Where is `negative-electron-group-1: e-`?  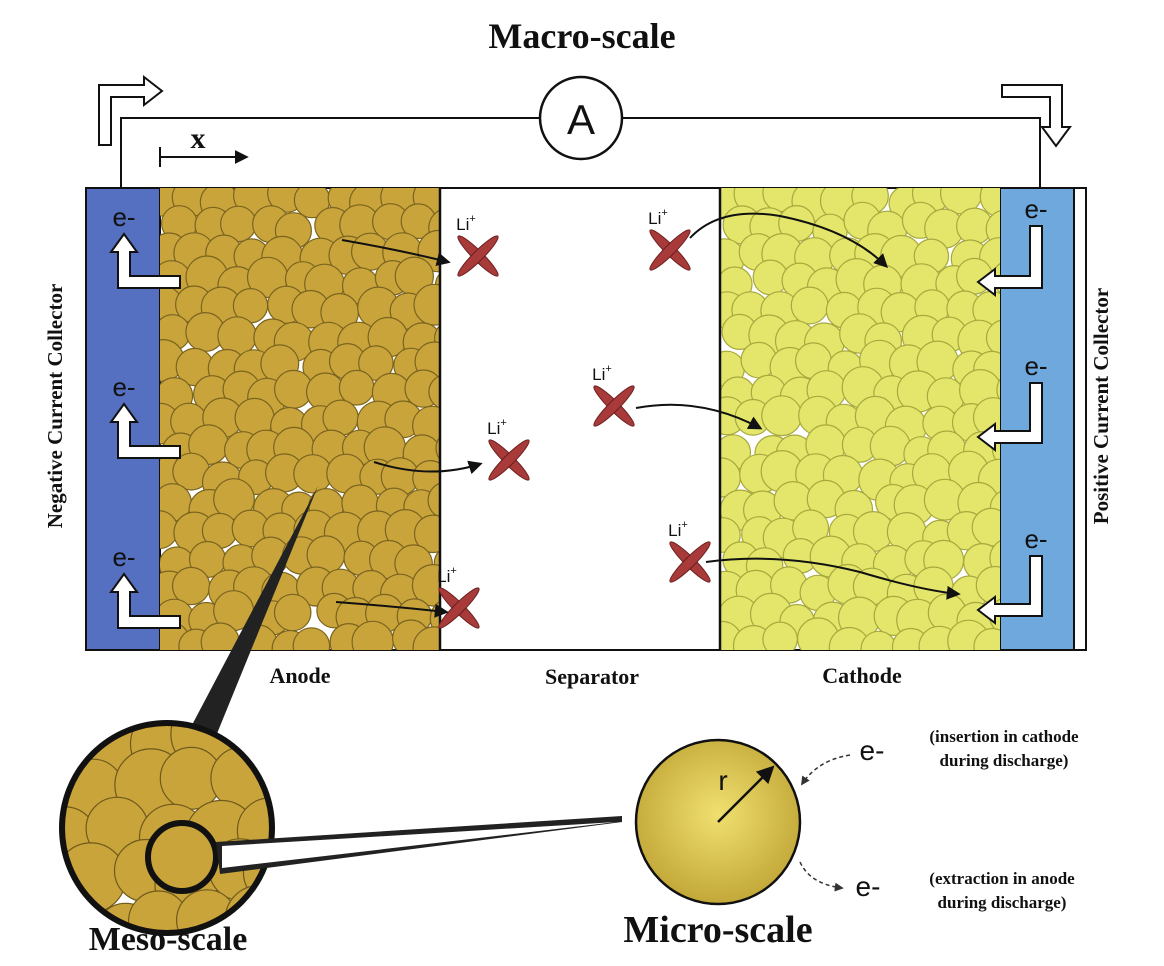
negative-electron-group-1: e- is located at coordinates (145, 245).